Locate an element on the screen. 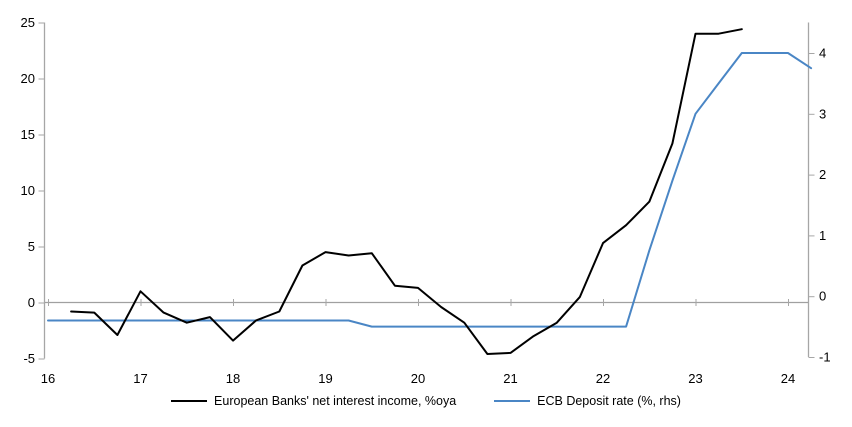  left-axis-tick-label: 15 is located at coordinates (28, 134).